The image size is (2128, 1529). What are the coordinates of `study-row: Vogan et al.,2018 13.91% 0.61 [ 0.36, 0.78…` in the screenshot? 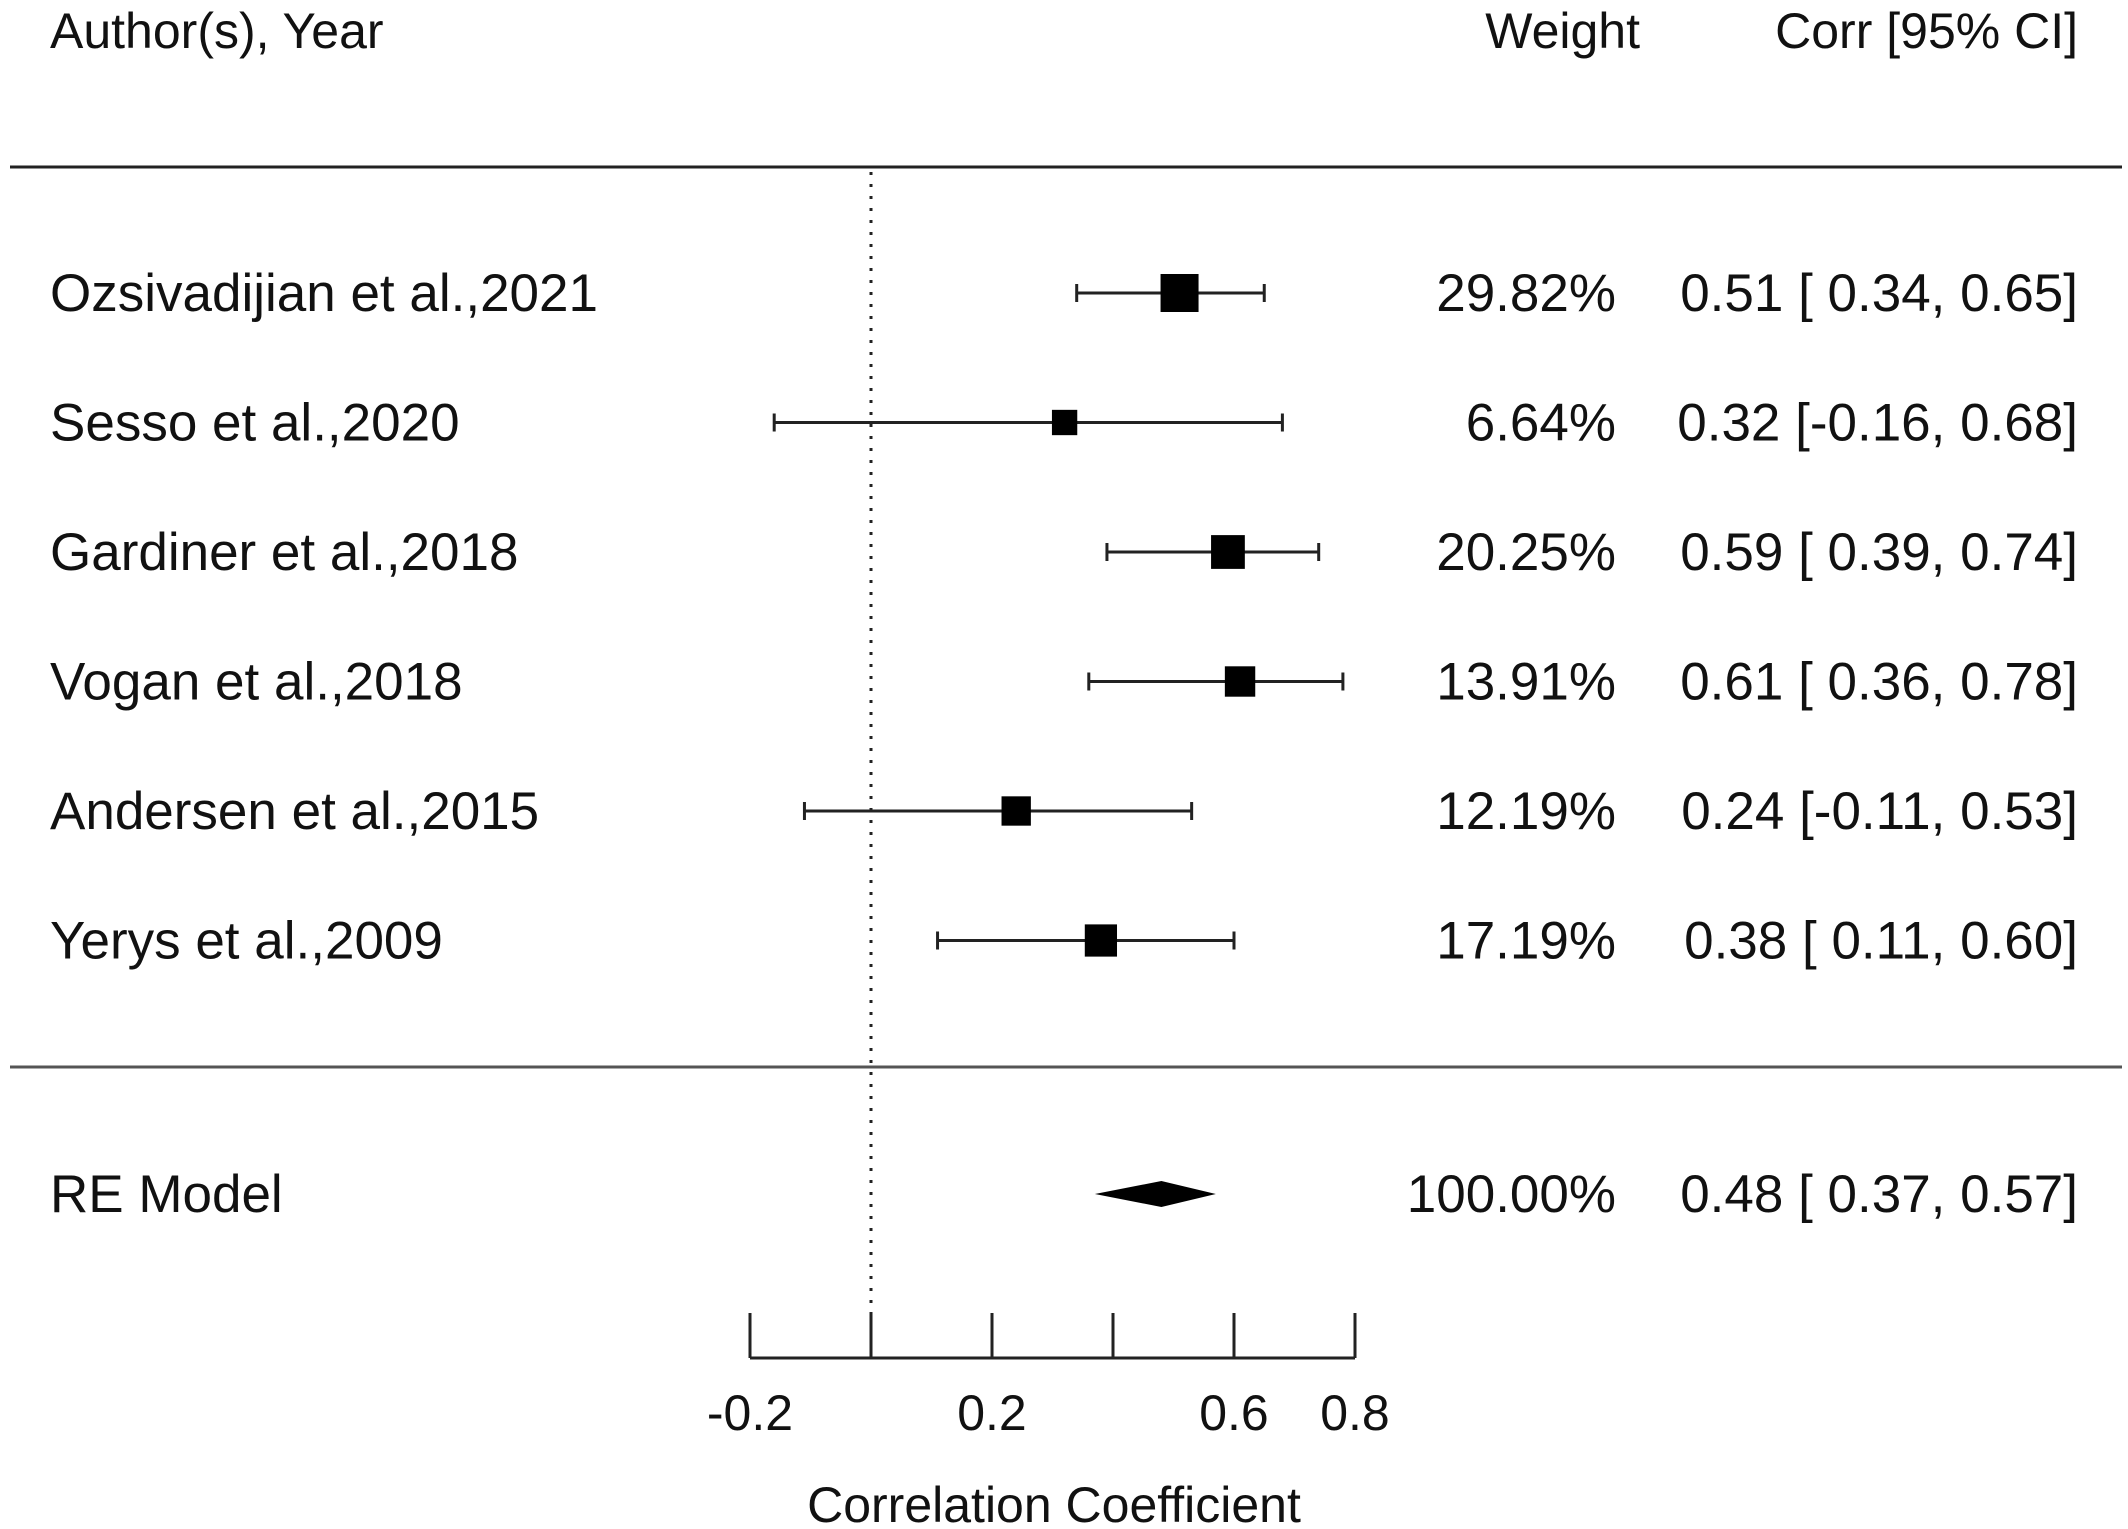 It's located at (1064, 682).